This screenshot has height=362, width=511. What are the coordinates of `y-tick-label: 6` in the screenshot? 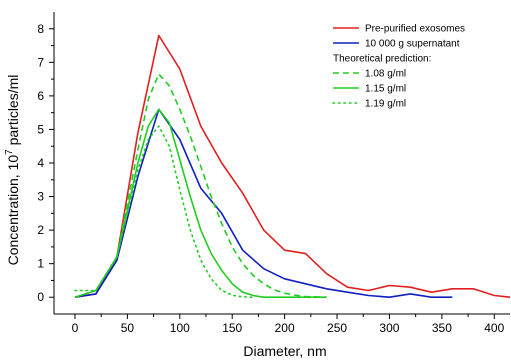 It's located at (40, 96).